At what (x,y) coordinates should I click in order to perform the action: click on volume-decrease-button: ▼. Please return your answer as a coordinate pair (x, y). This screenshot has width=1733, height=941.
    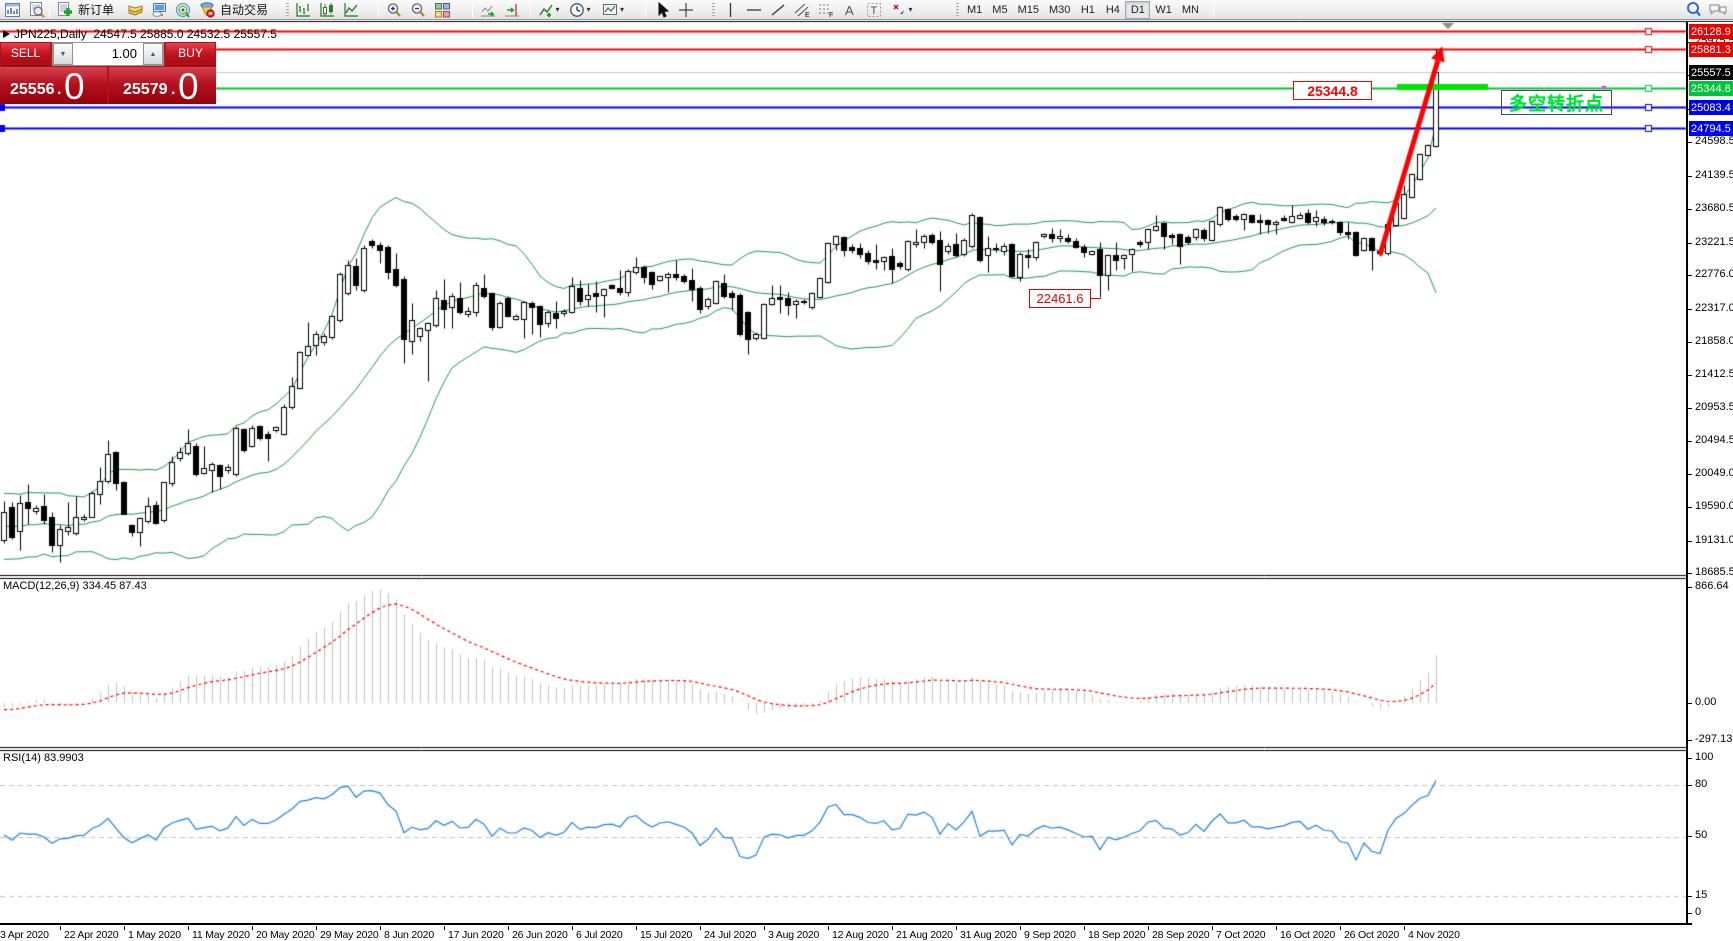
    Looking at the image, I should click on (63, 54).